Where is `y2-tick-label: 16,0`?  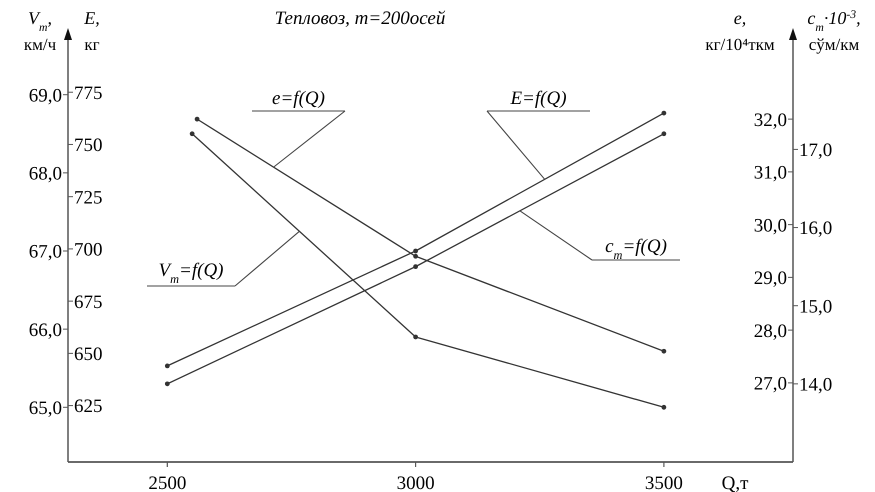 y2-tick-label: 16,0 is located at coordinates (815, 229).